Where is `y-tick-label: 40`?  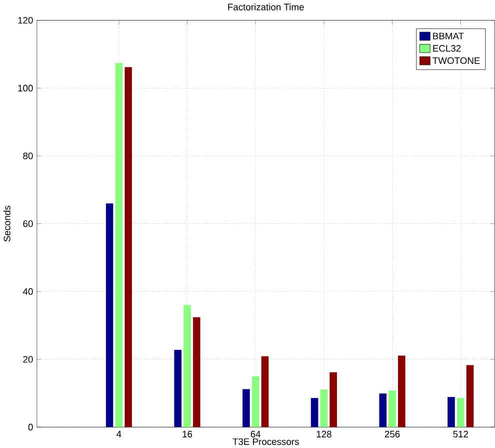 y-tick-label: 40 is located at coordinates (27, 291).